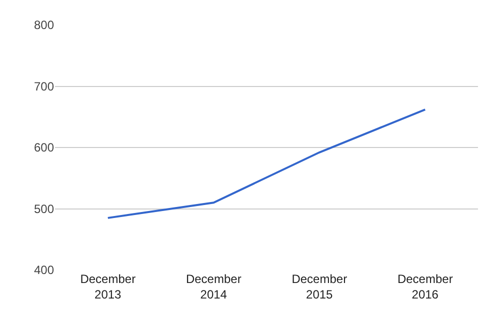  What do you see at coordinates (214, 287) in the screenshot?
I see `x-tick-label: December 2014` at bounding box center [214, 287].